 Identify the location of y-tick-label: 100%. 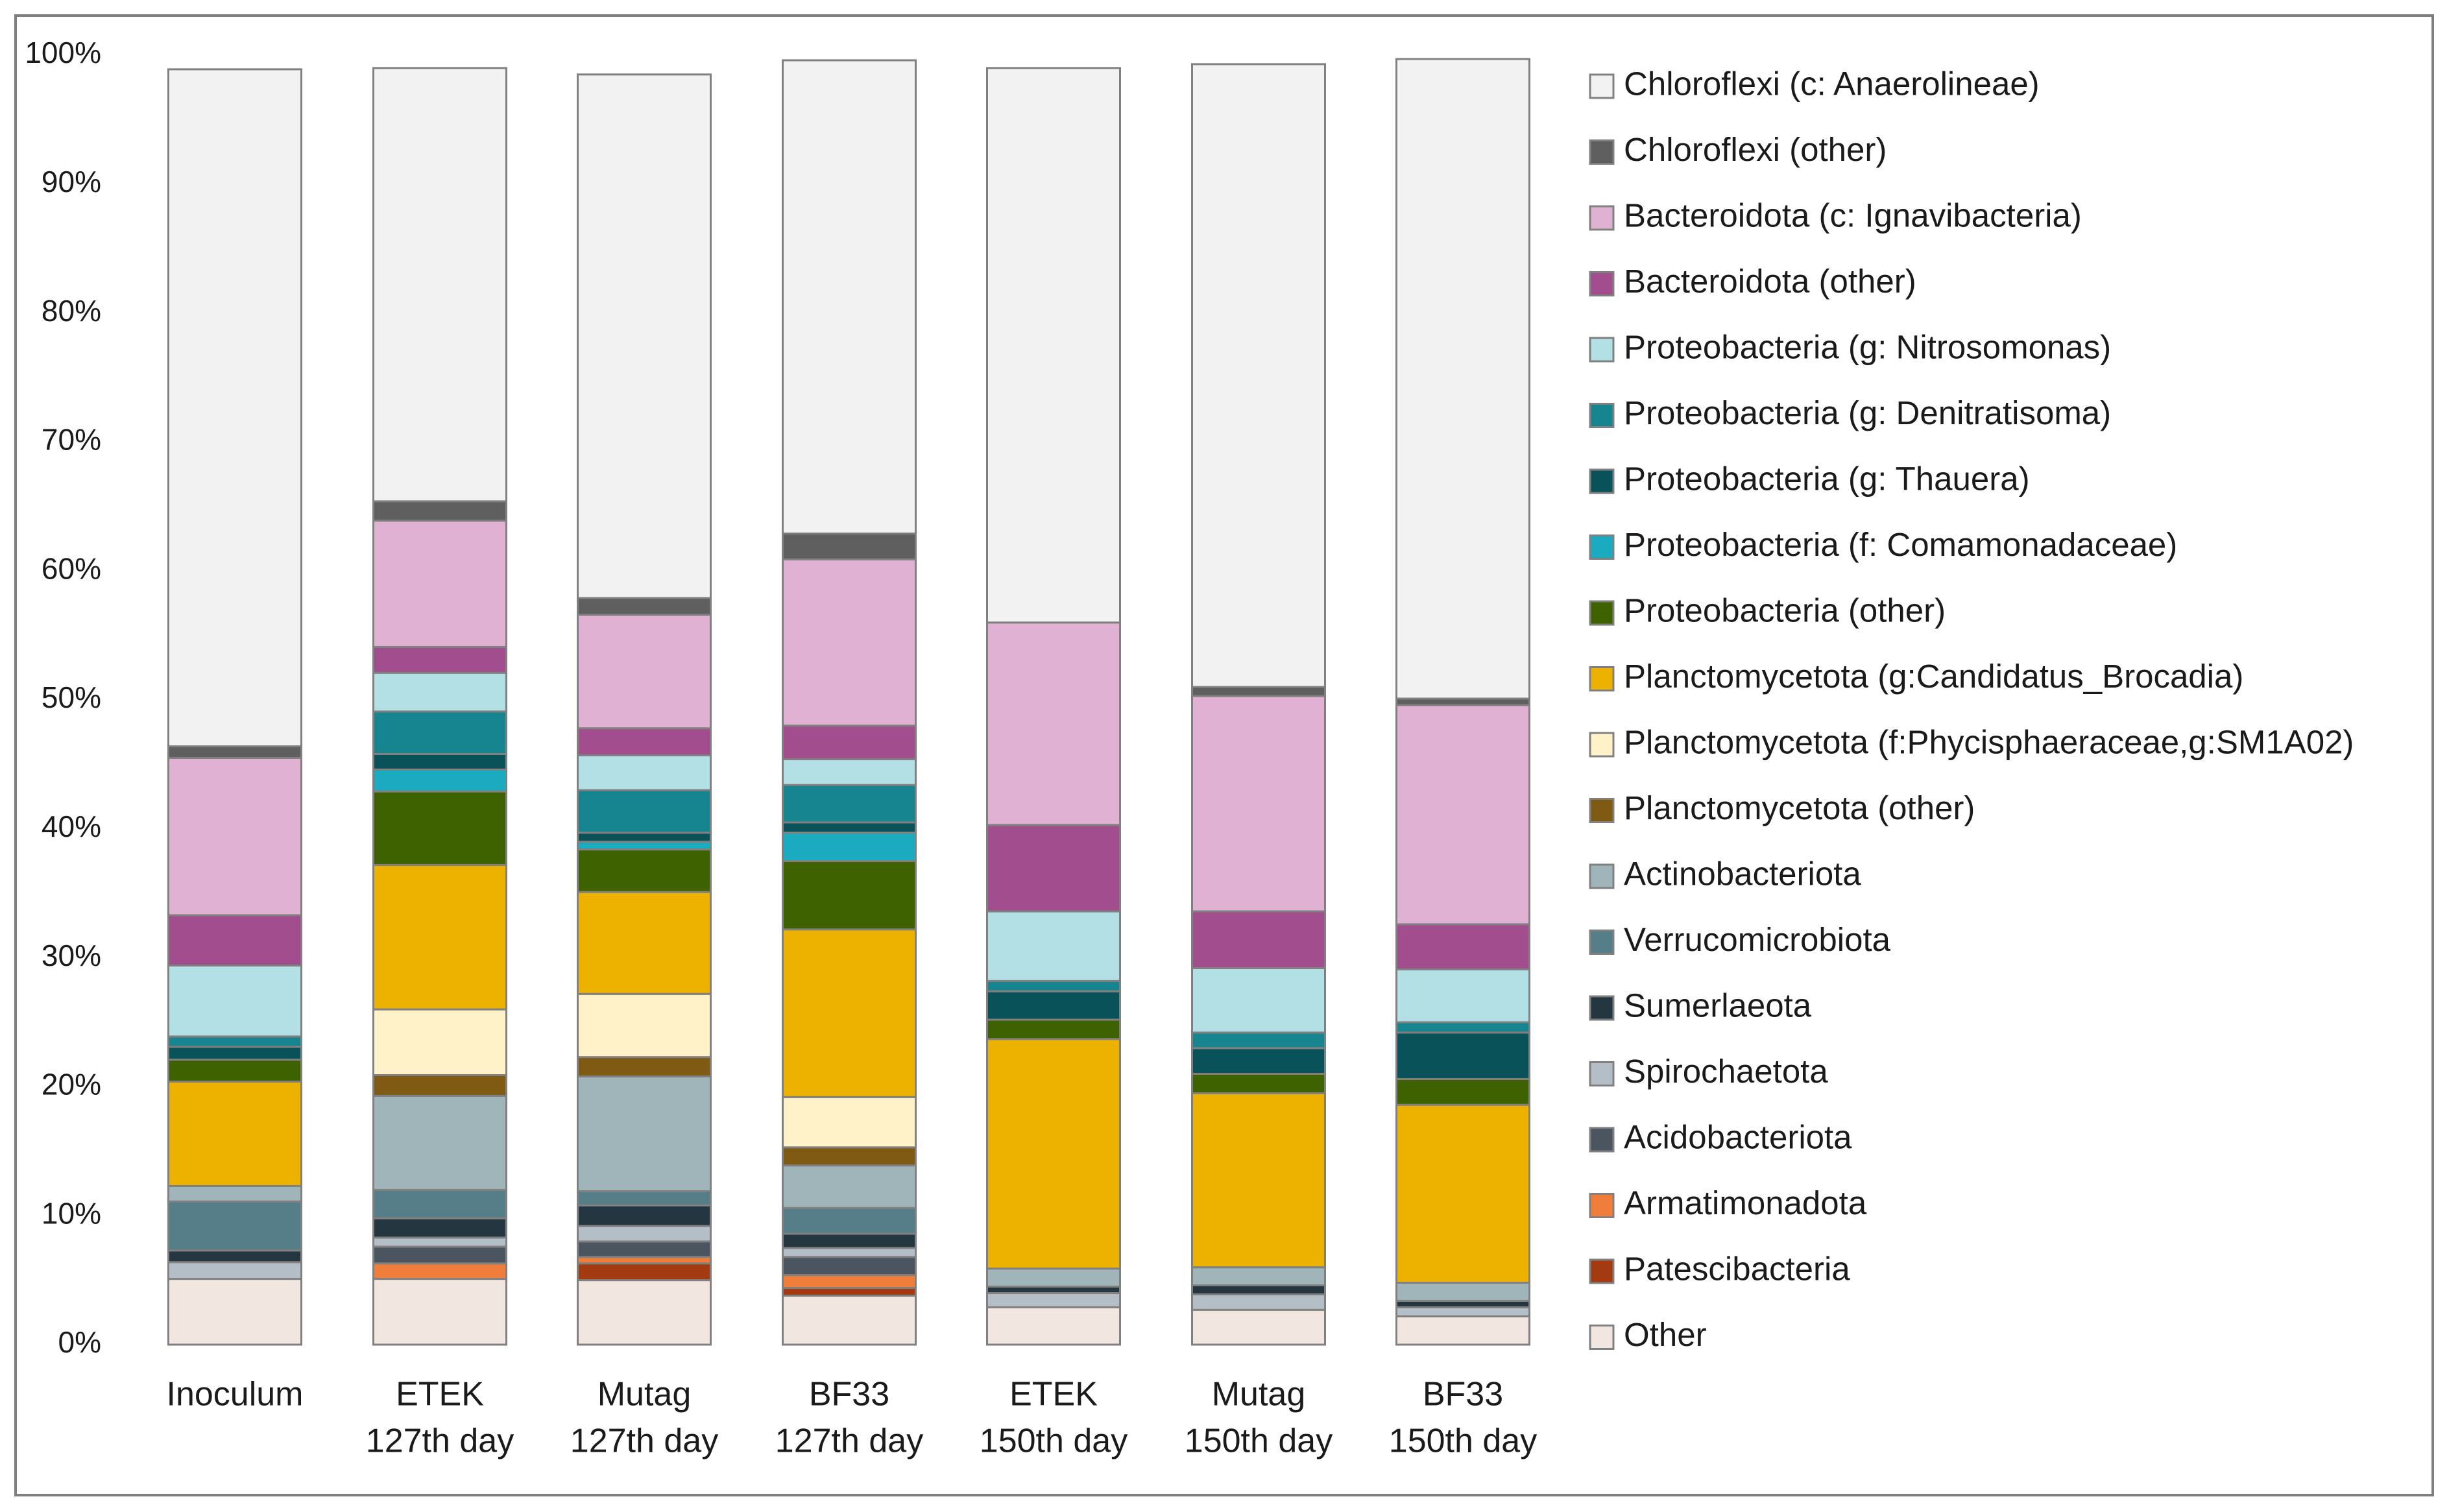
(63, 52).